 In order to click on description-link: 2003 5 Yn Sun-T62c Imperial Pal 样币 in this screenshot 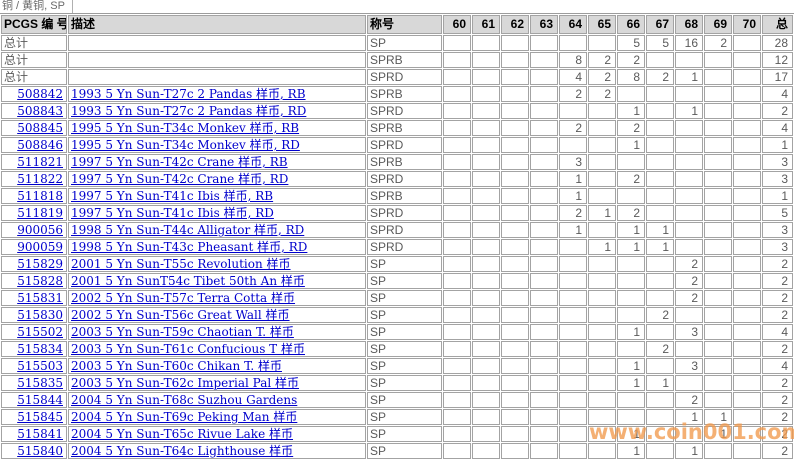, I will do `click(185, 383)`.